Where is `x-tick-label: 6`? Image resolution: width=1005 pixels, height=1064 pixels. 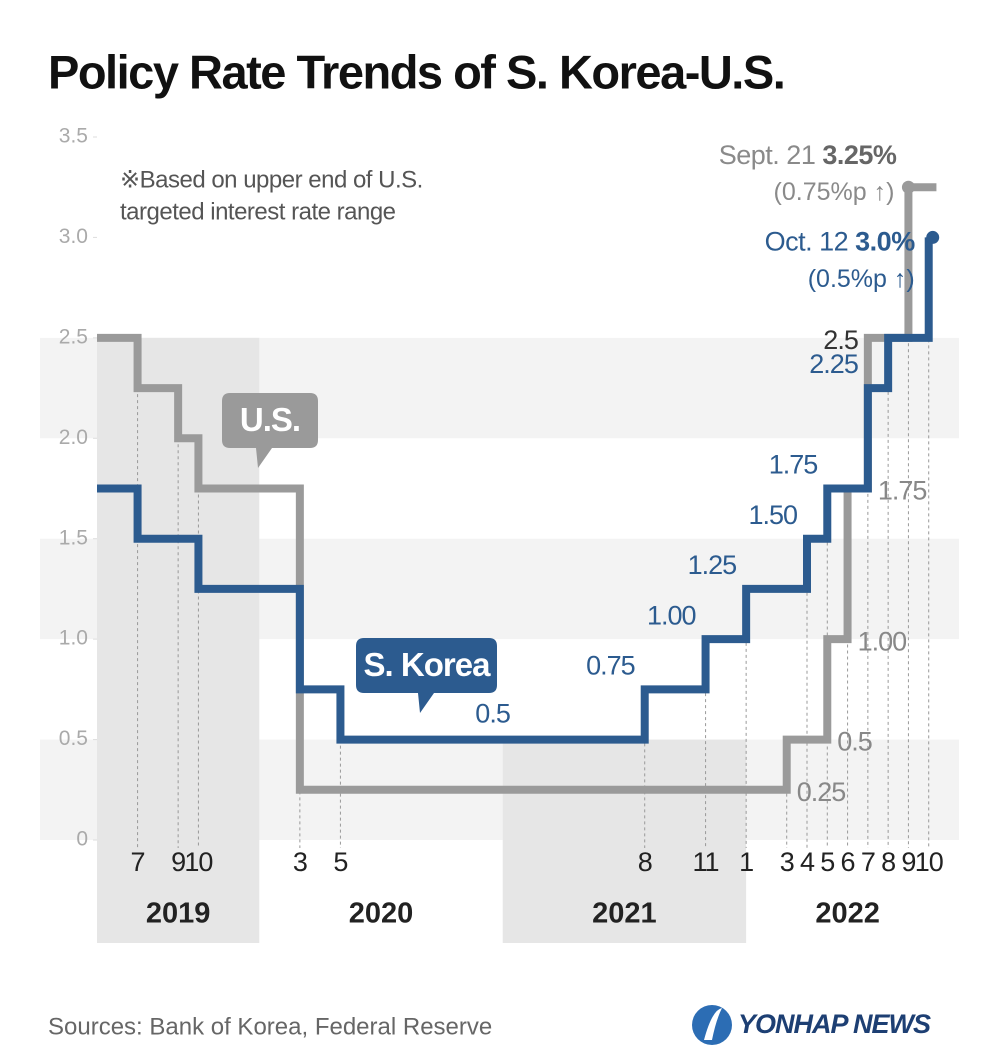 x-tick-label: 6 is located at coordinates (848, 862).